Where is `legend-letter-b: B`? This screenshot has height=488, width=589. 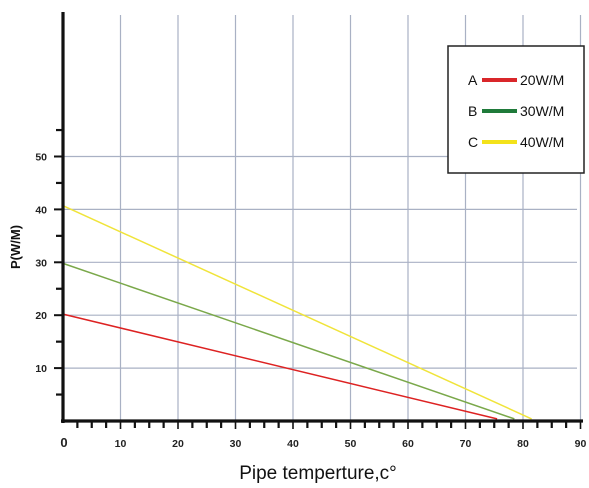
legend-letter-b: B is located at coordinates (472, 111).